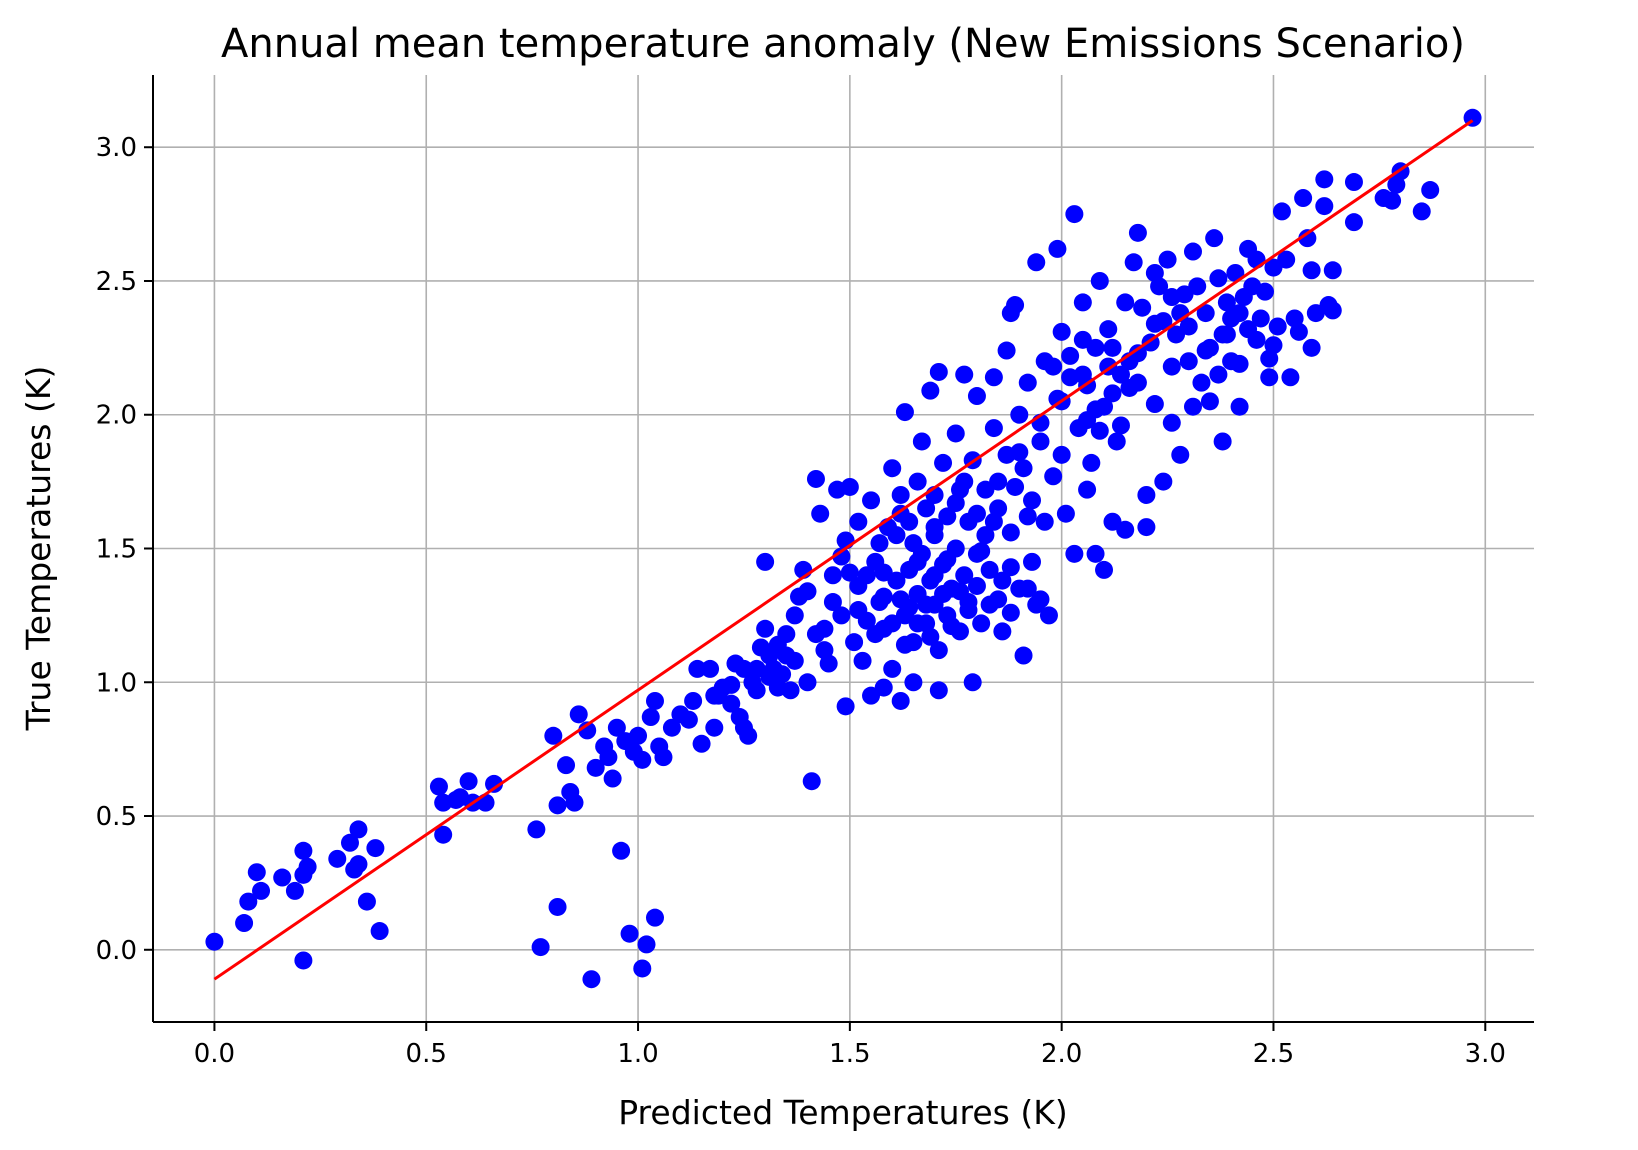 Image resolution: width=1638 pixels, height=1150 pixels. Describe the element at coordinates (843, 1112) in the screenshot. I see `x-axis-label: Predicted Temperatures (K)` at that location.